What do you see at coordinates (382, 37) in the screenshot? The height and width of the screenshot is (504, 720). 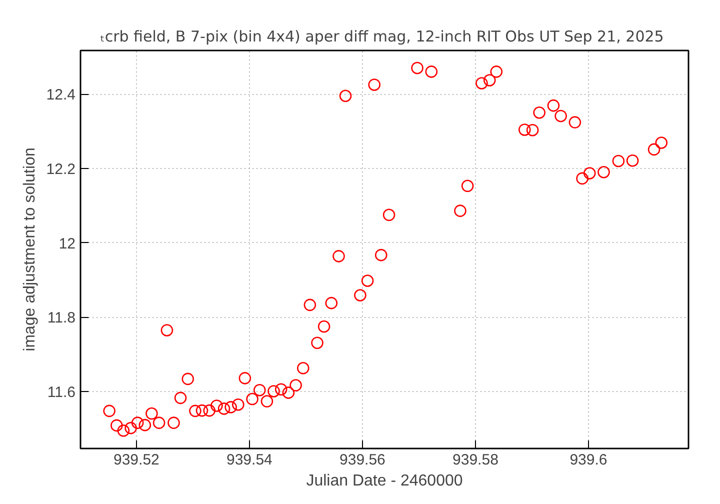 I see `chart-title: ₜcrb field, B 7-pix (bin 4x4) aper diff mag, 12-inch RIT Obs UT Sep 21, 2025` at bounding box center [382, 37].